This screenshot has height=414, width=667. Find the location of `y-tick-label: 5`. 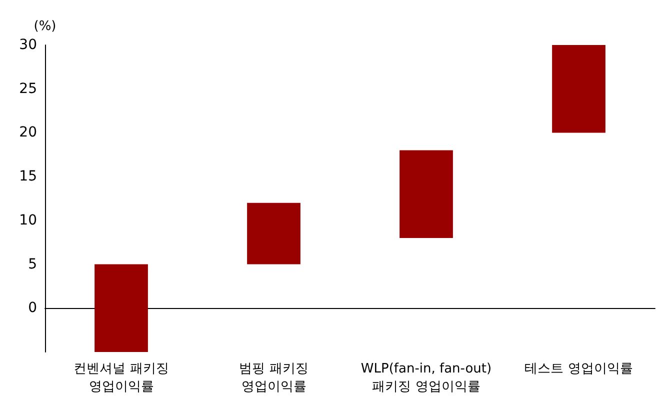

y-tick-label: 5 is located at coordinates (32, 264).